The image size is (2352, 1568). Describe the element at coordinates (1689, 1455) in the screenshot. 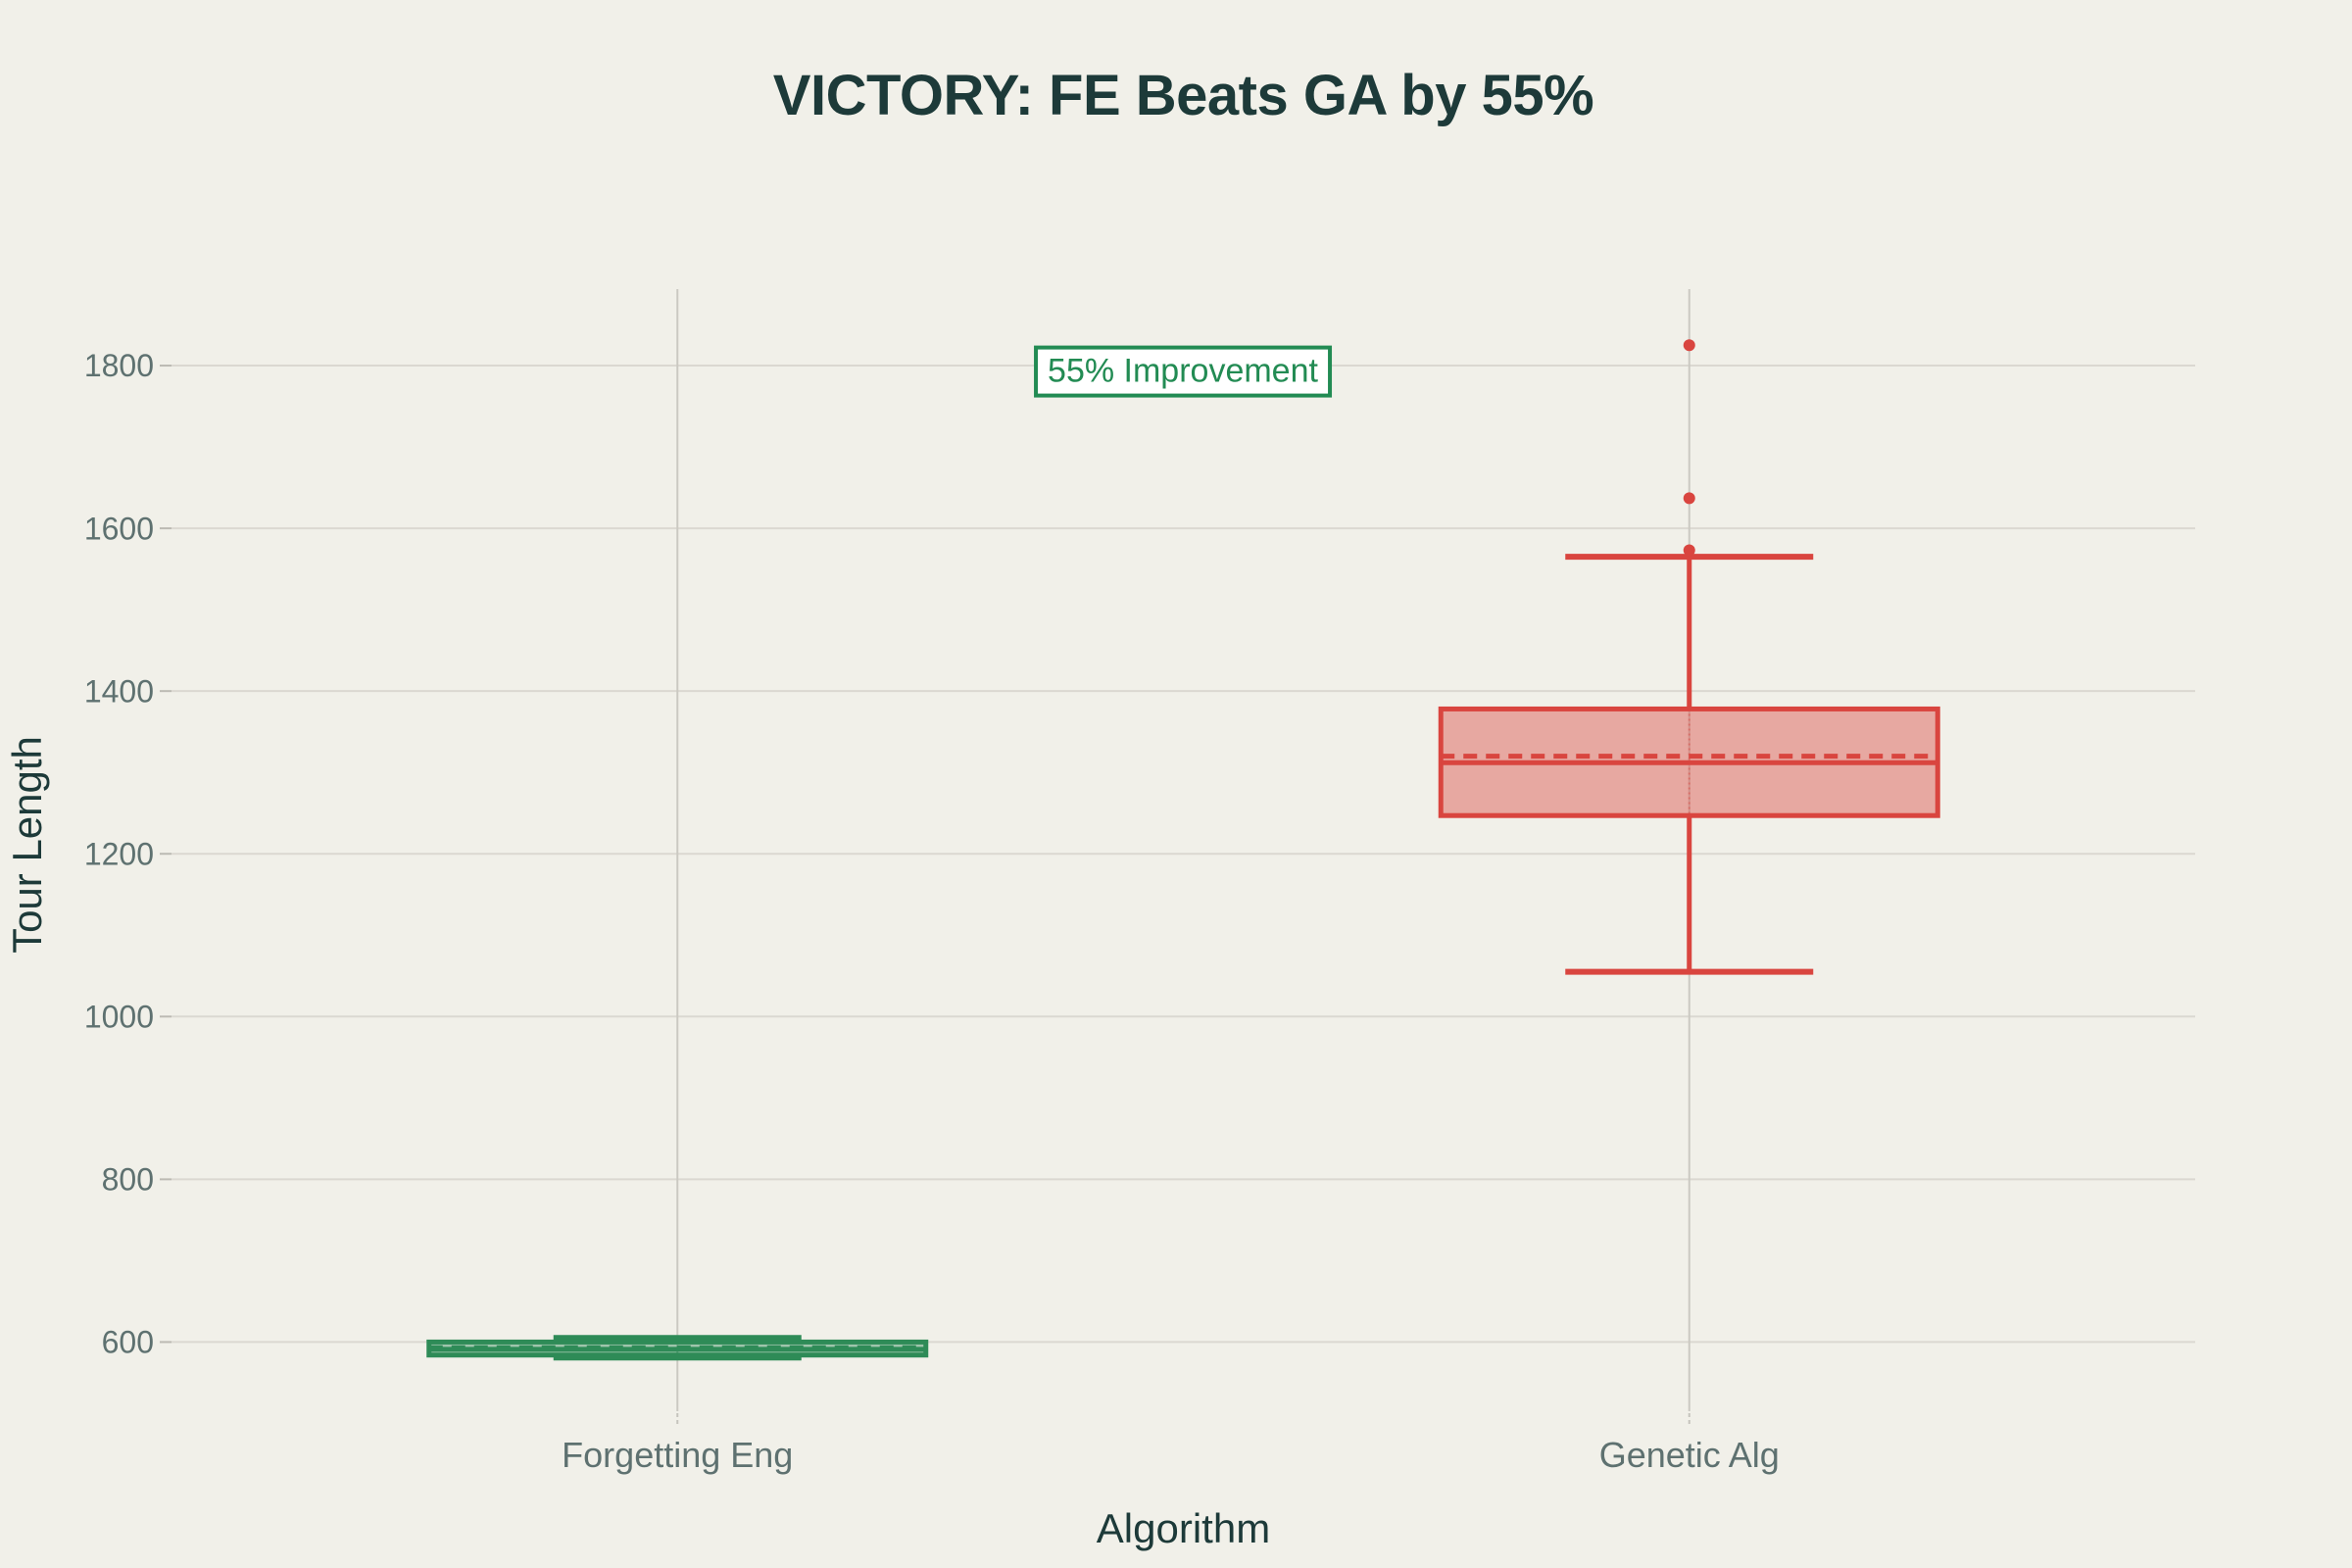

I see `x-tick-label: Genetic Alg` at that location.